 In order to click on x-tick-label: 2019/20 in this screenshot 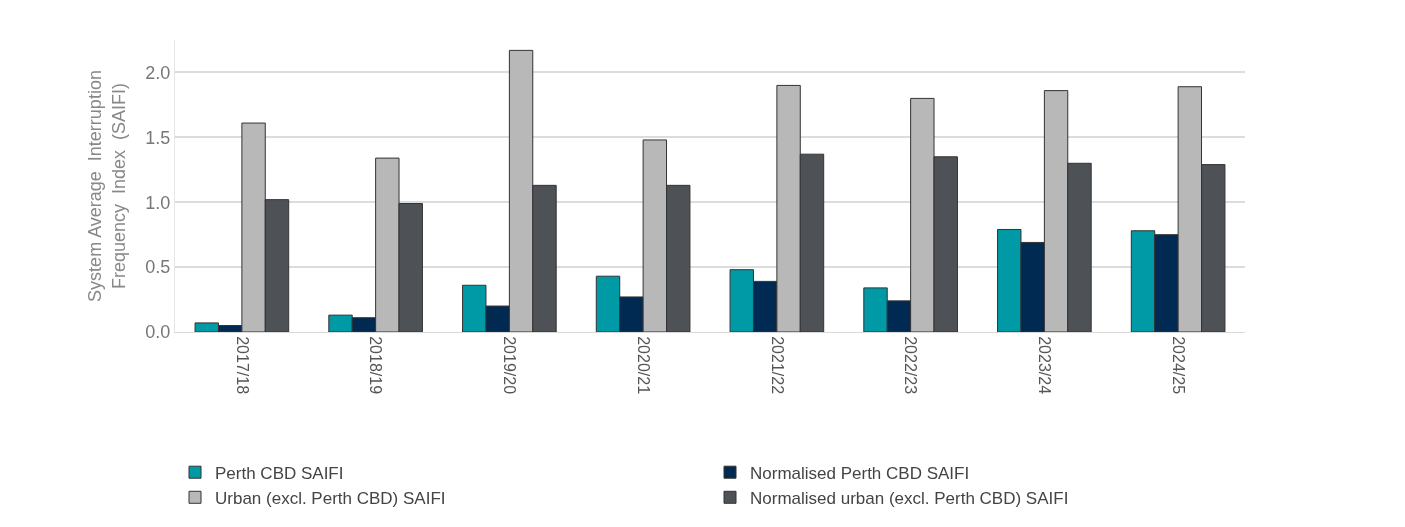, I will do `click(510, 365)`.